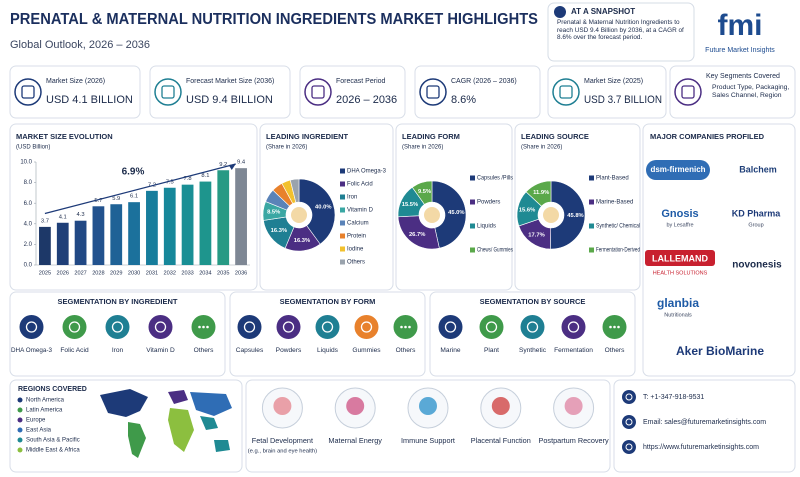 The image size is (800, 477). I want to click on segment-label: Plant, so click(491, 350).